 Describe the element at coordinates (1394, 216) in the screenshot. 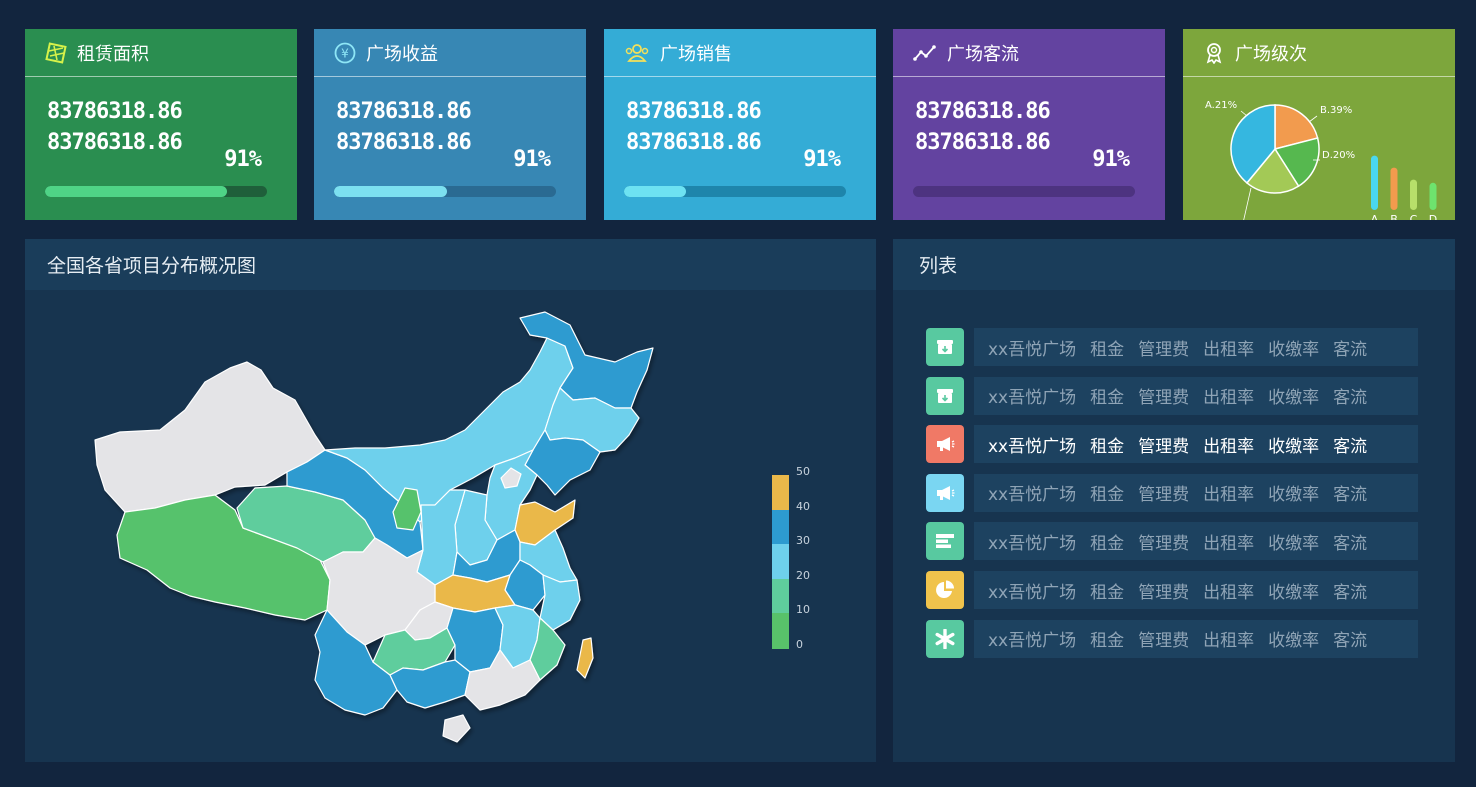

I see `grade-bar-label: B` at that location.